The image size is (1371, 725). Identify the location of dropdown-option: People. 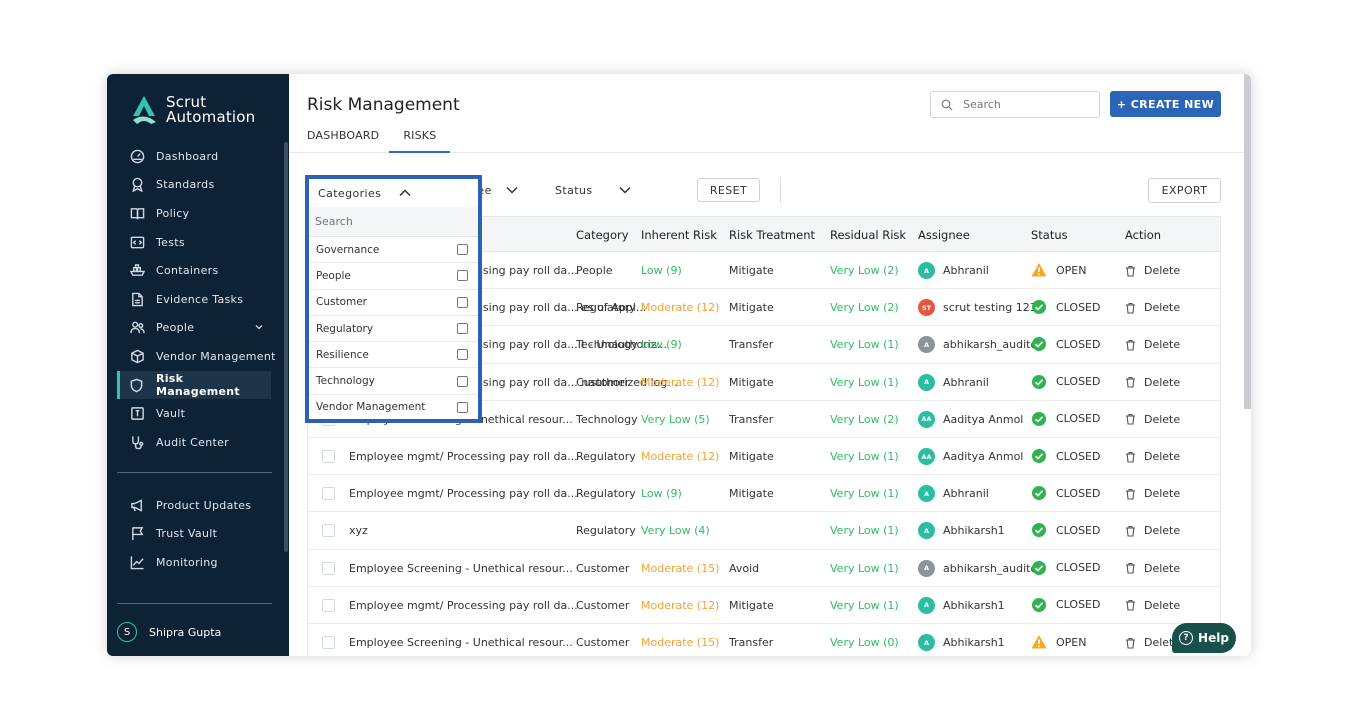
(393, 276).